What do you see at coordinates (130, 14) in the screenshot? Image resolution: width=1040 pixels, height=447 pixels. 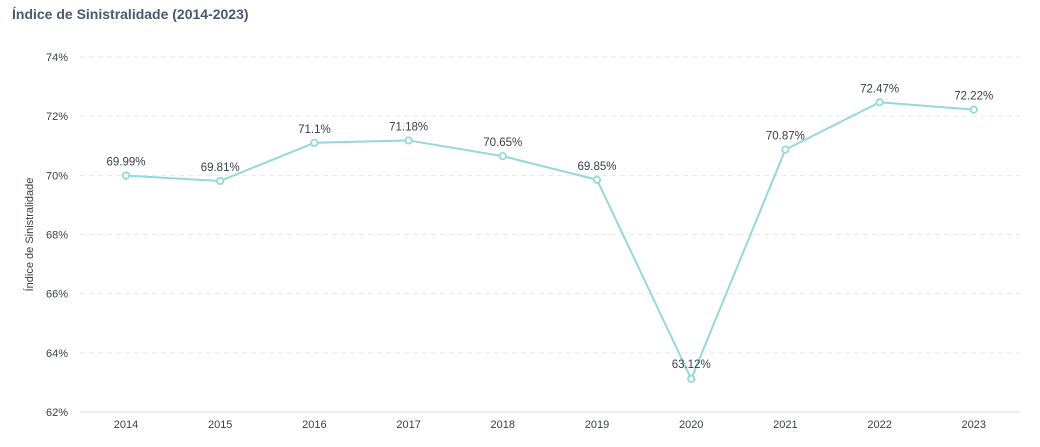 I see `chart-title: Índice de Sinistralidade (2014-2023)` at bounding box center [130, 14].